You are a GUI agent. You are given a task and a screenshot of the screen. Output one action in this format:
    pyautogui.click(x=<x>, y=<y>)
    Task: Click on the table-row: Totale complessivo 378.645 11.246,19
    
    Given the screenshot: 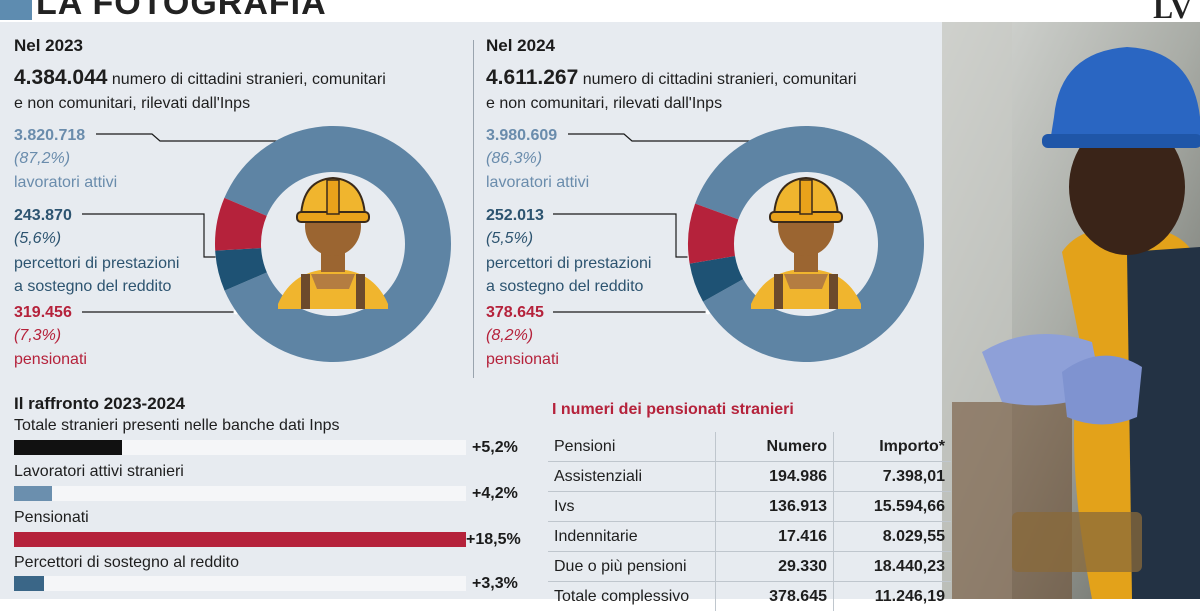 What is the action you would take?
    pyautogui.click(x=749, y=596)
    